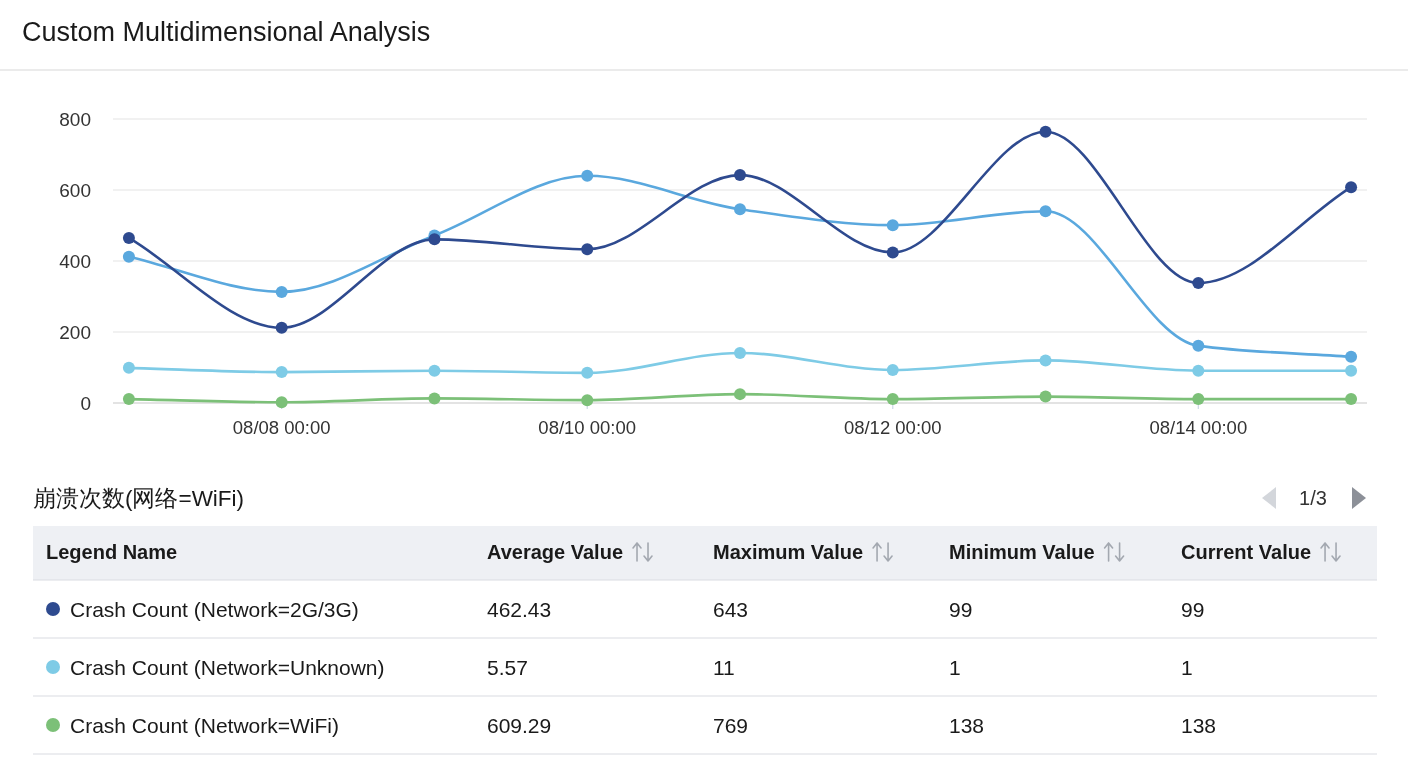 The height and width of the screenshot is (768, 1408). What do you see at coordinates (75, 332) in the screenshot?
I see `y-tick-label: 200` at bounding box center [75, 332].